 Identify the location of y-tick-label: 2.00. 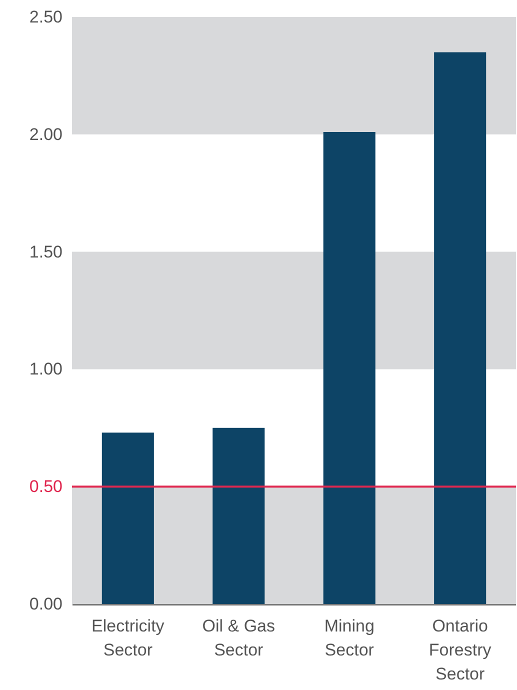
(45, 134).